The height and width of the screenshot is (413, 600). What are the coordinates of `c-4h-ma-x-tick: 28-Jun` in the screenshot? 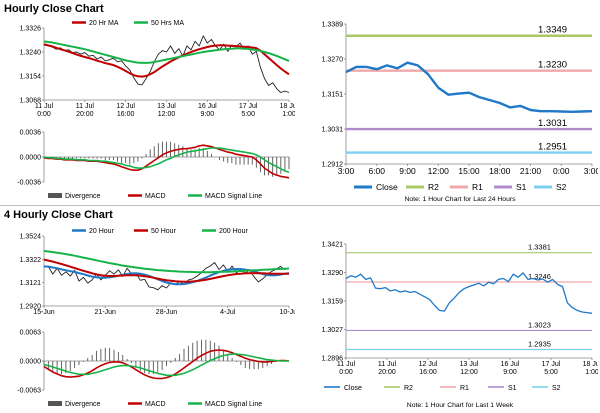 It's located at (167, 312).